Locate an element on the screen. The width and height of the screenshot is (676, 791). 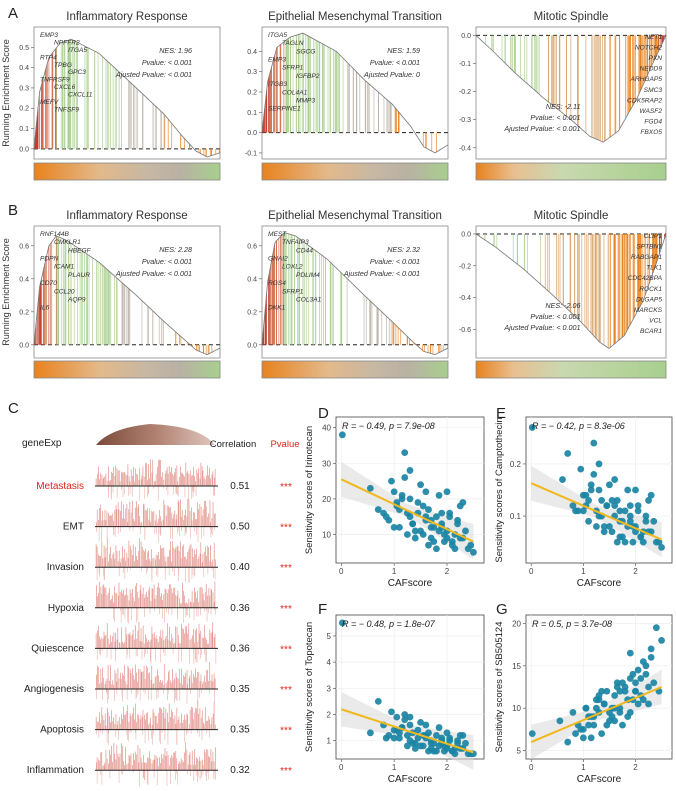
gene-label: SFRP1 is located at coordinates (293, 68).